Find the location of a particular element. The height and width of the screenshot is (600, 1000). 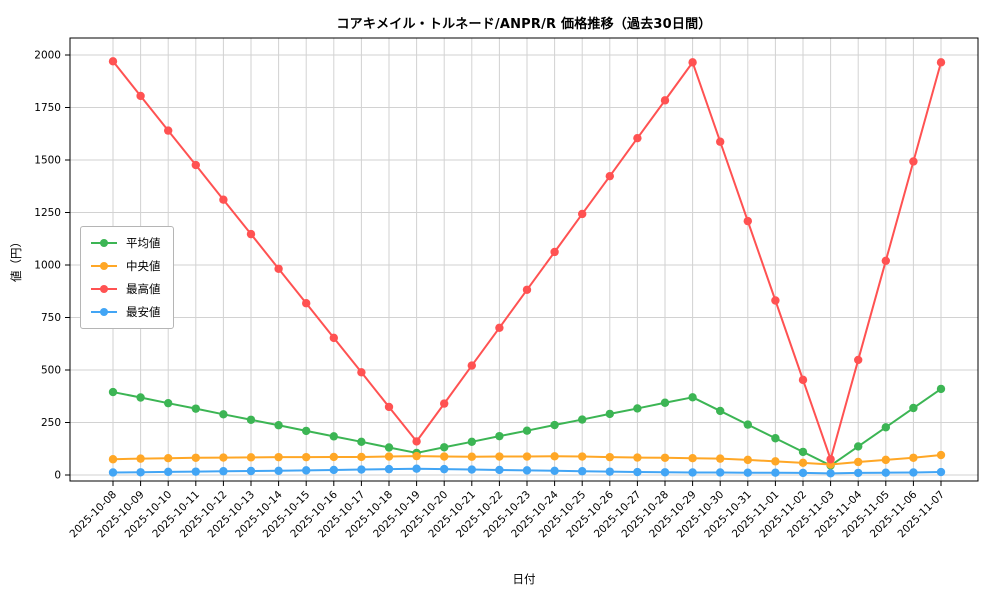

legend-dot-average is located at coordinates (104, 243).